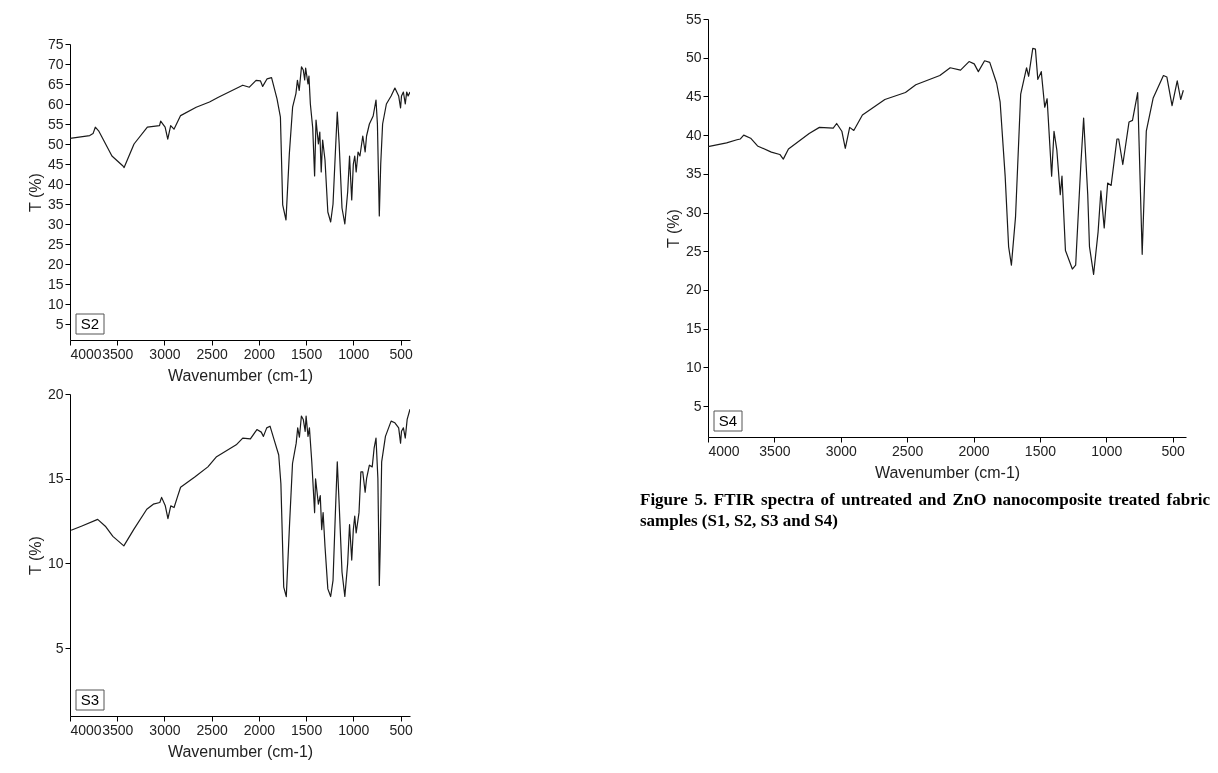  I want to click on y-tick-label: 65, so click(55, 83).